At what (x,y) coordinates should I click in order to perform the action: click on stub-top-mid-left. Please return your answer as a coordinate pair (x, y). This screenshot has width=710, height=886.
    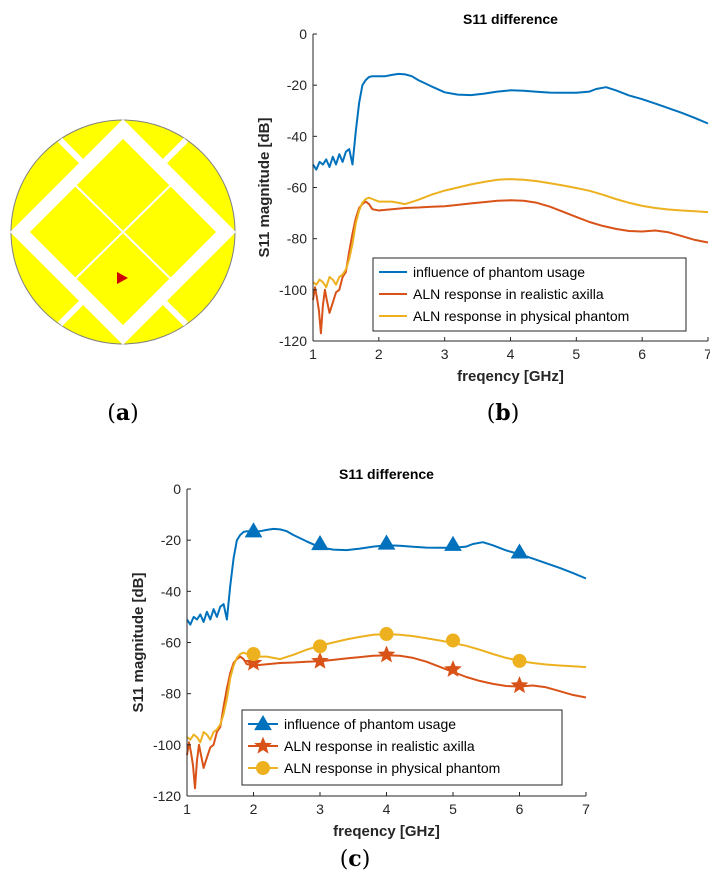
    Looking at the image, I should click on (73, 153).